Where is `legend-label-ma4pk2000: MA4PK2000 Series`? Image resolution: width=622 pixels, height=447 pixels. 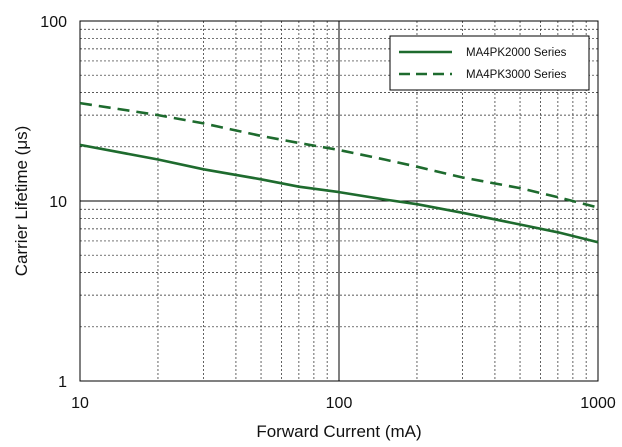 legend-label-ma4pk2000: MA4PK2000 Series is located at coordinates (516, 53).